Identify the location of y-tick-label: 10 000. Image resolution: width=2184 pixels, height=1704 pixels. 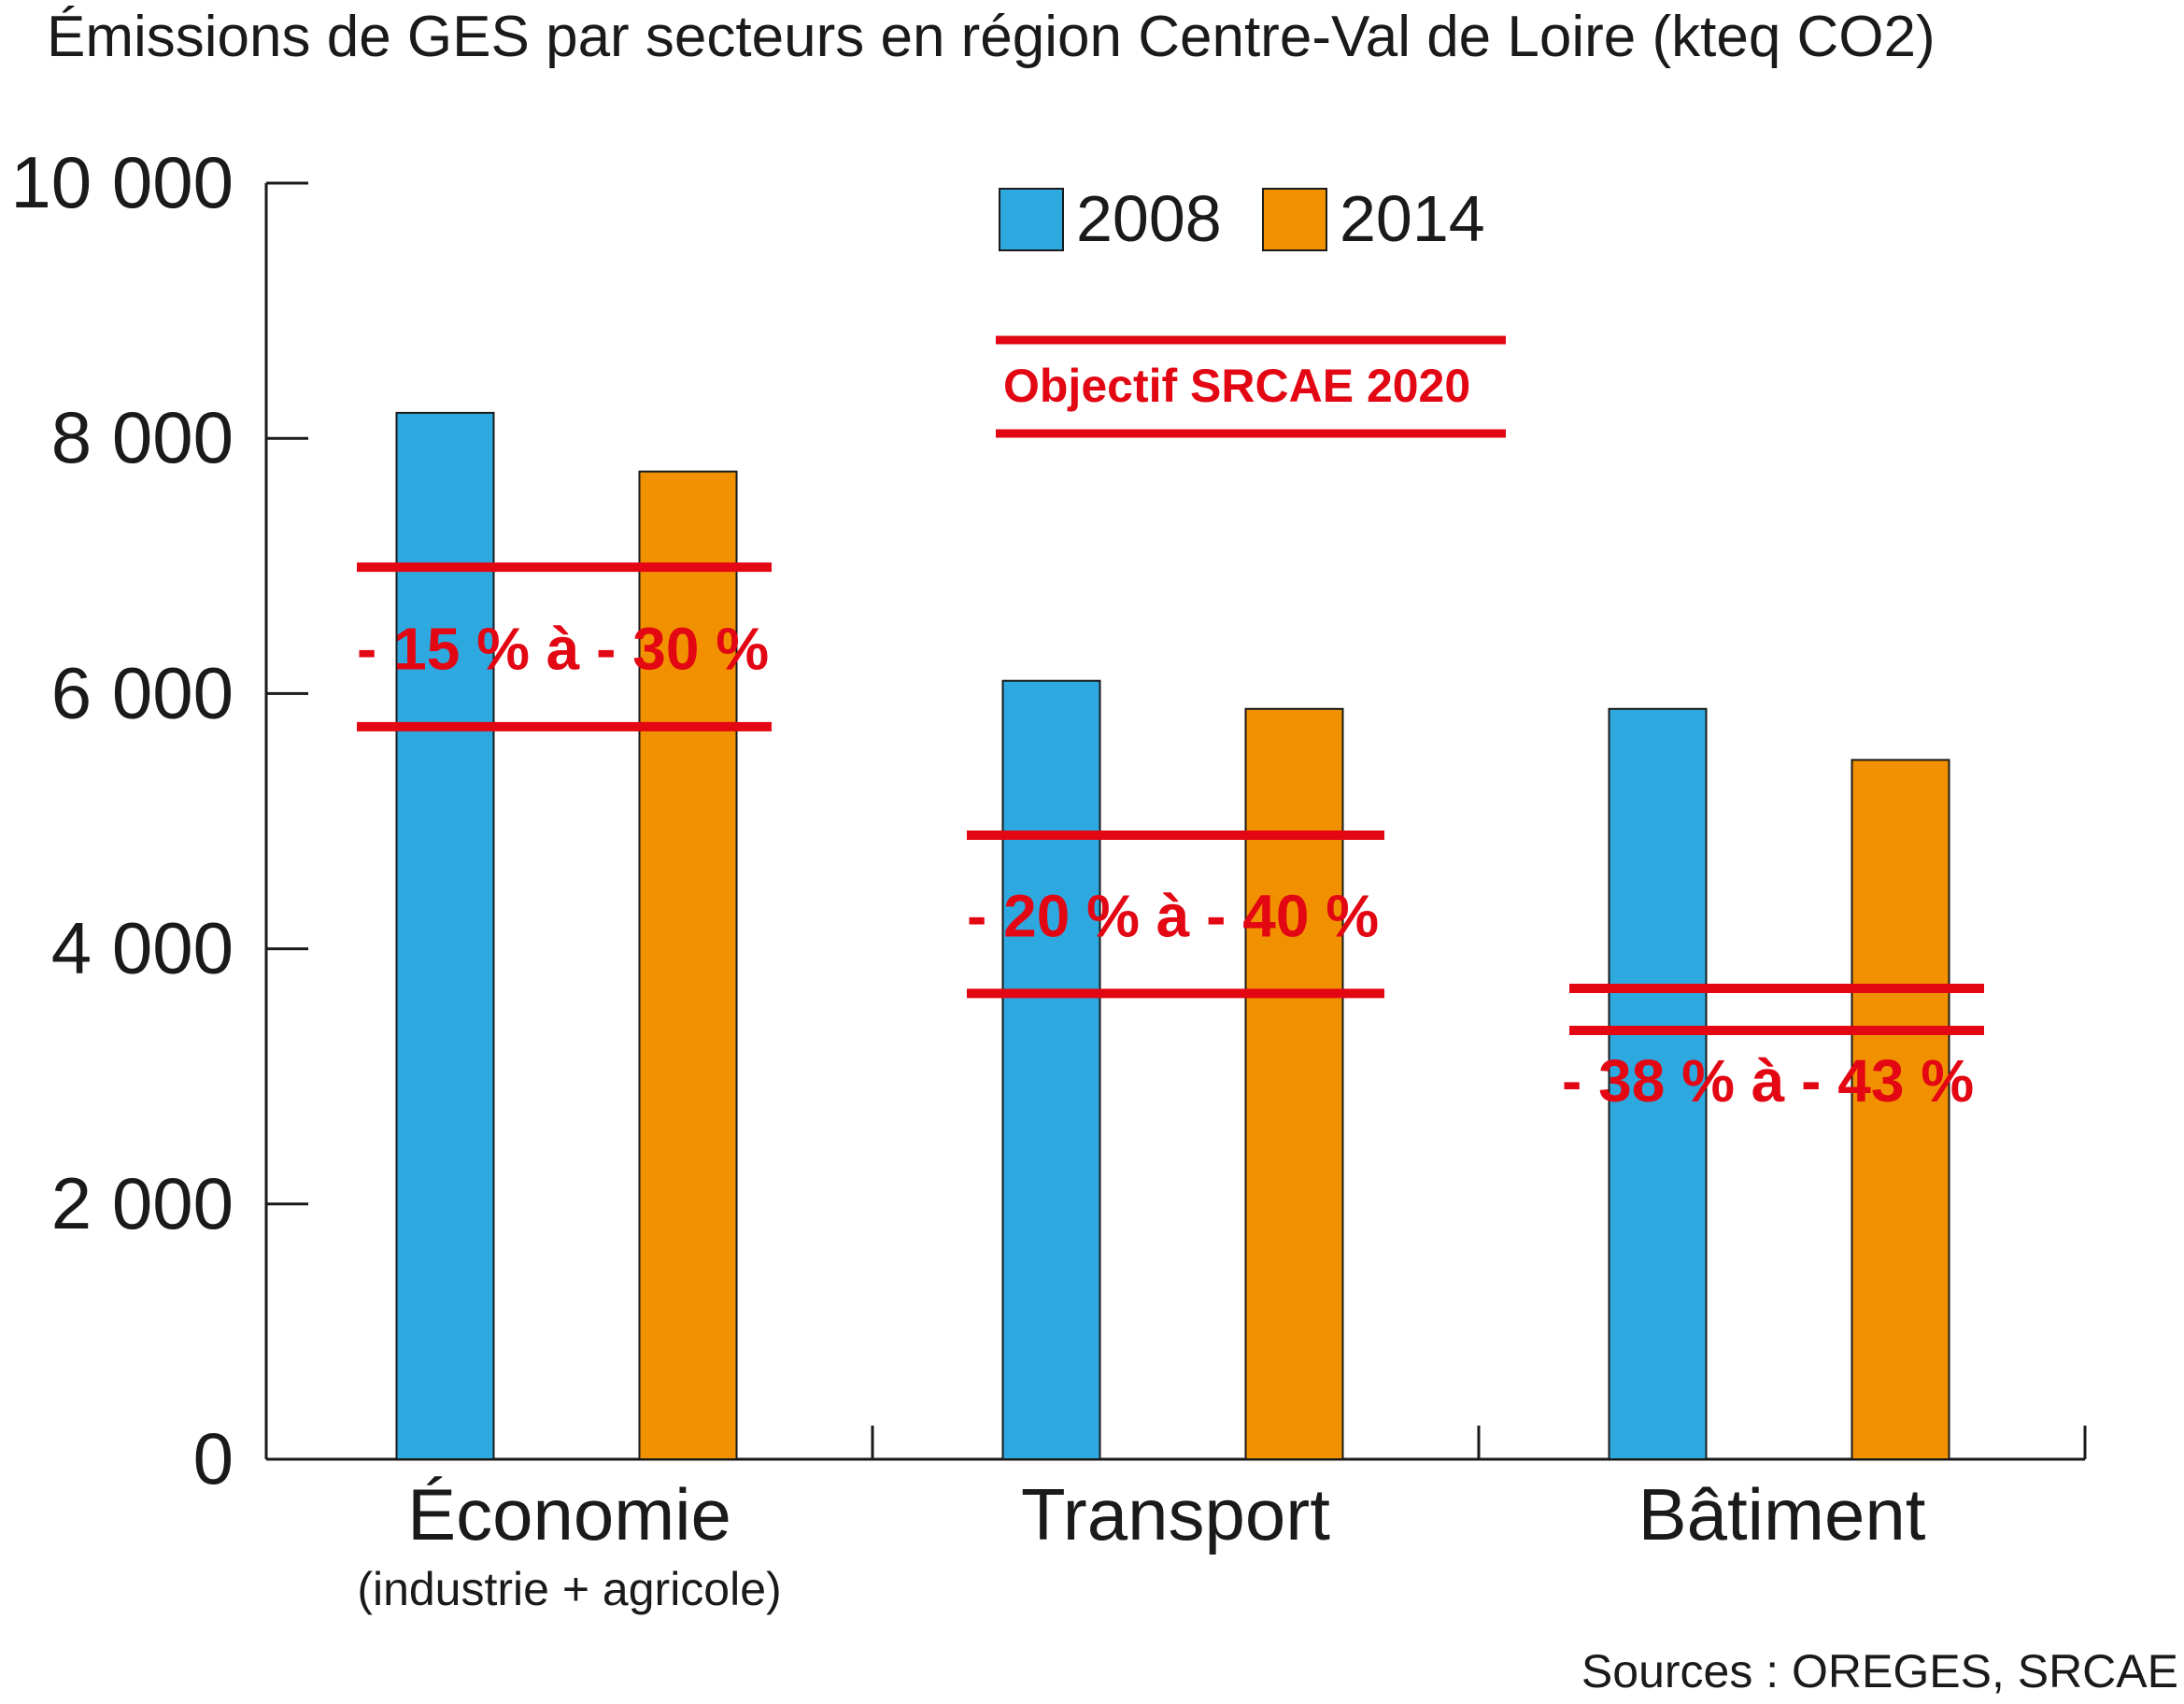
(122, 182).